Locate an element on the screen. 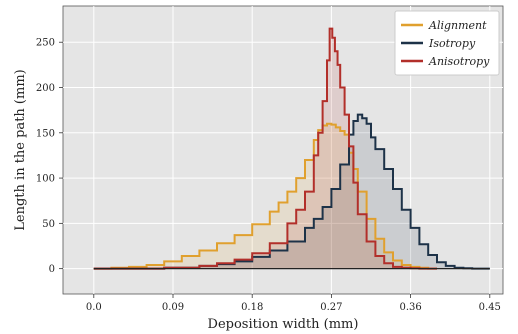 The height and width of the screenshot is (334, 518). y-tick-label: 0 is located at coordinates (52, 269).